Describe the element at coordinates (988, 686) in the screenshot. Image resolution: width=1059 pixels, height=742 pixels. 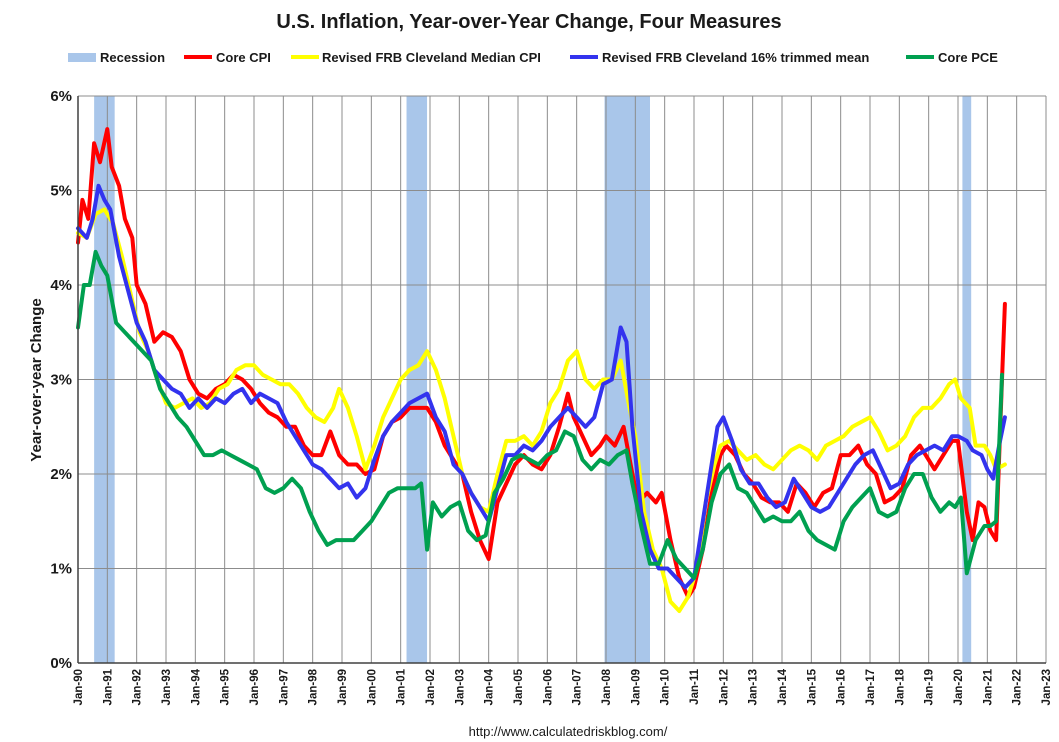
I see `x-tick-label: Jan-21` at that location.